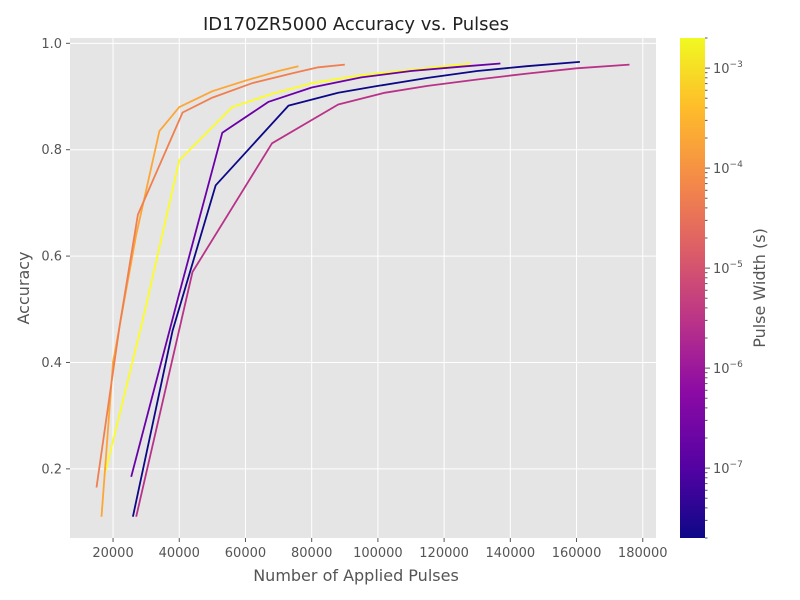  I want to click on colorbar-tick-label: 10⁻⁵, so click(728, 268).